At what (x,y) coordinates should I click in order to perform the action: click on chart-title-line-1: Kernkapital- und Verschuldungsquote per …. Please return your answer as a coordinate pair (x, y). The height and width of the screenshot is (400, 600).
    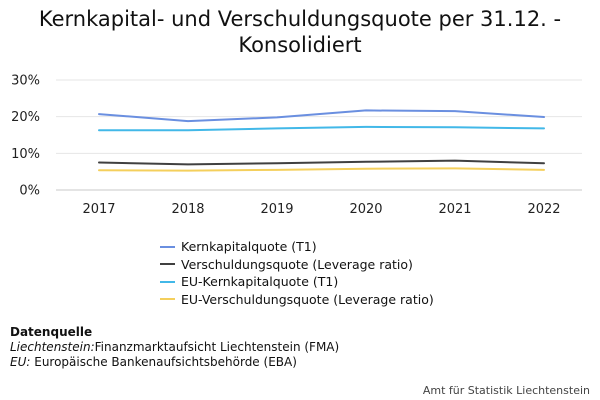
    Looking at the image, I should click on (300, 19).